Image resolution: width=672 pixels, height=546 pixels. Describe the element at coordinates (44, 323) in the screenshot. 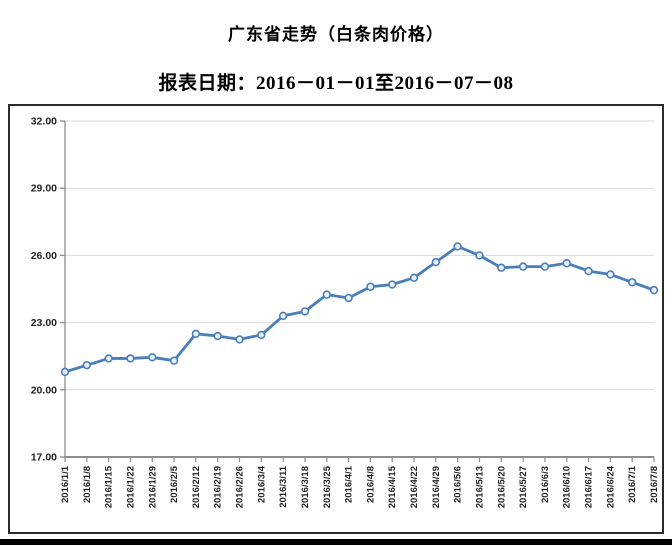

I see `y-axis-label: 23.00` at that location.